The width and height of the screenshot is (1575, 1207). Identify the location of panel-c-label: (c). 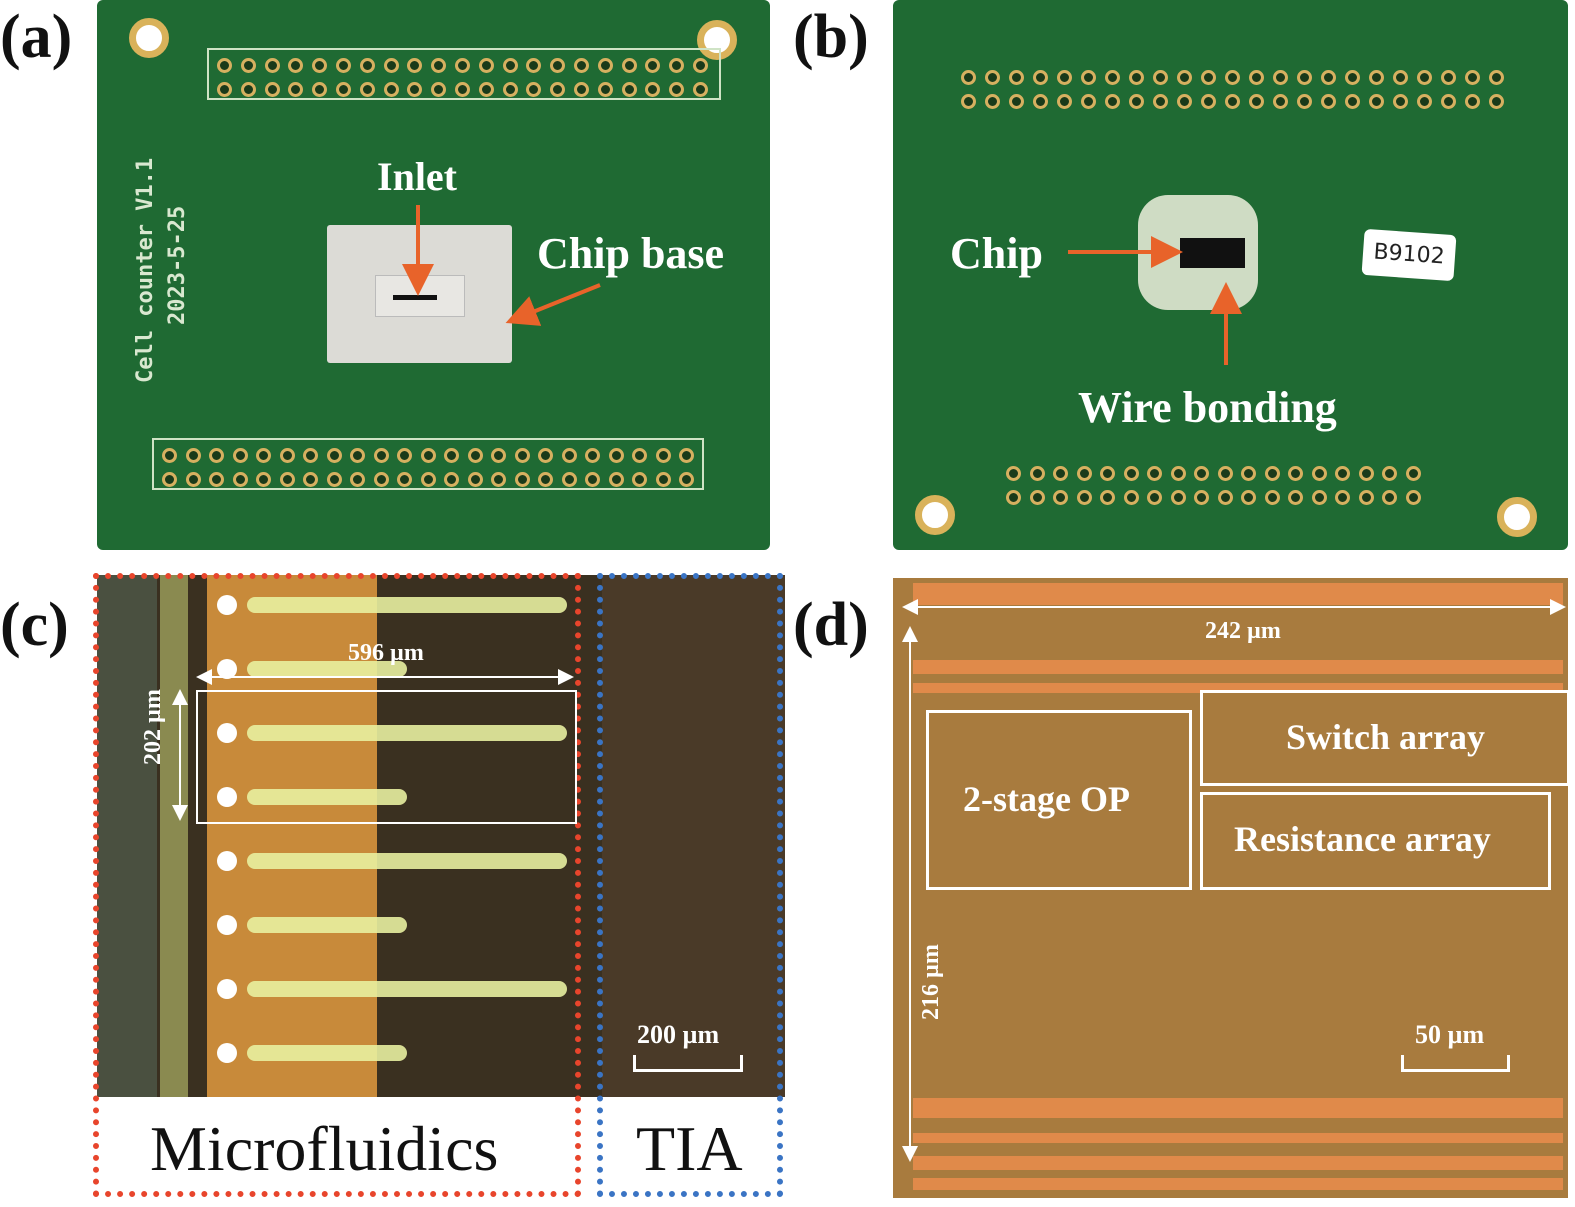
(34, 625).